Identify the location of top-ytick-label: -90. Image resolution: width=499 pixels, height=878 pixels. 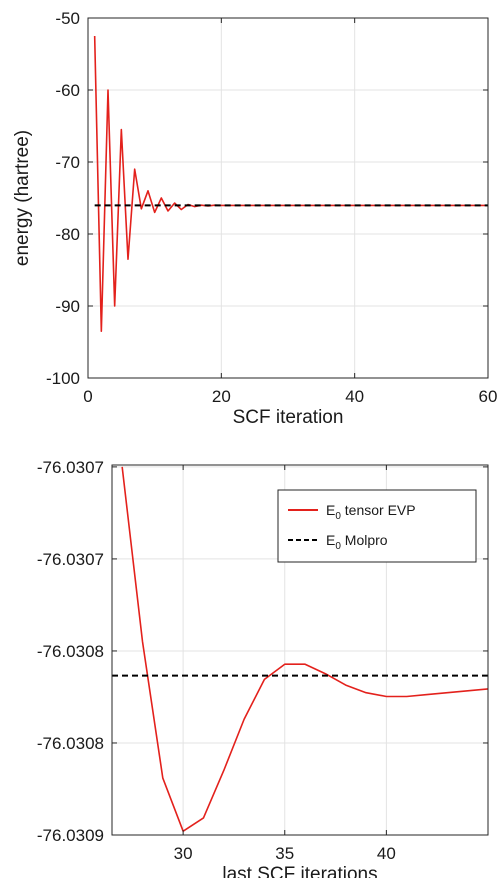
(67, 306).